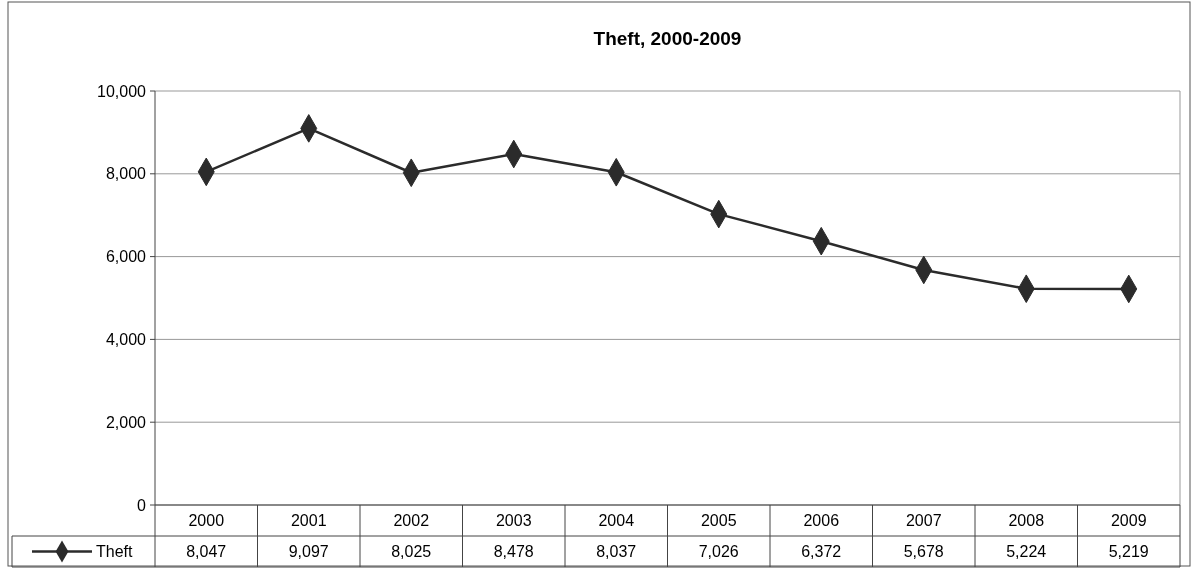  Describe the element at coordinates (1128, 552) in the screenshot. I see `data-label: 5,219` at that location.